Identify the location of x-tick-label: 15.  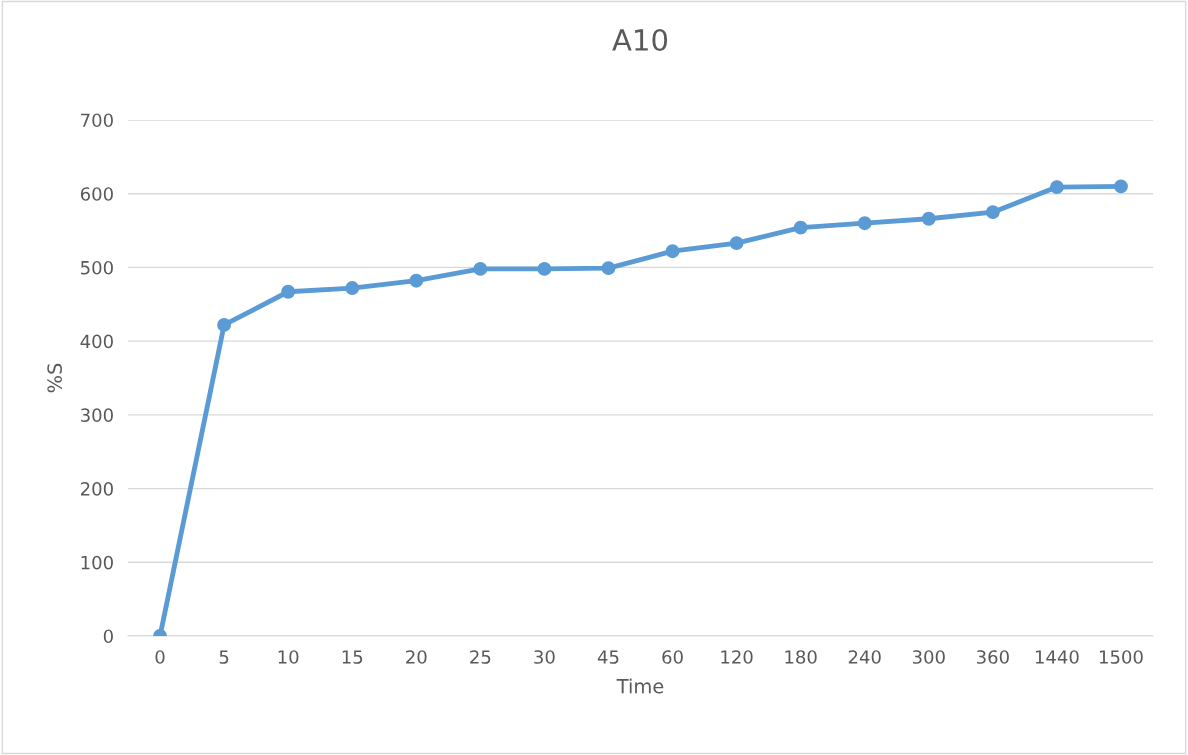
(352, 657).